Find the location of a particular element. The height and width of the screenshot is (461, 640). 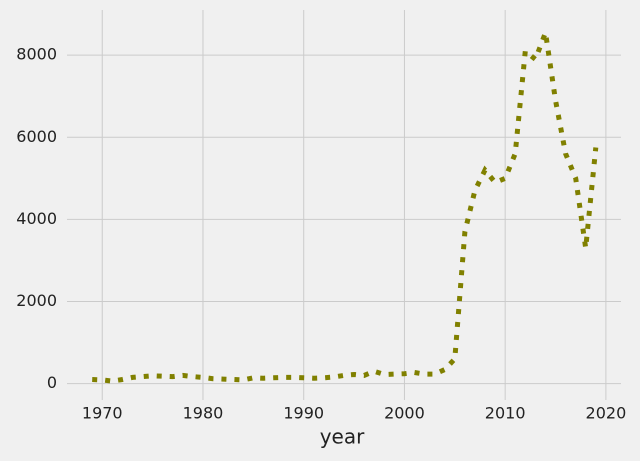

y-tick-label: 2000 is located at coordinates (36, 300).